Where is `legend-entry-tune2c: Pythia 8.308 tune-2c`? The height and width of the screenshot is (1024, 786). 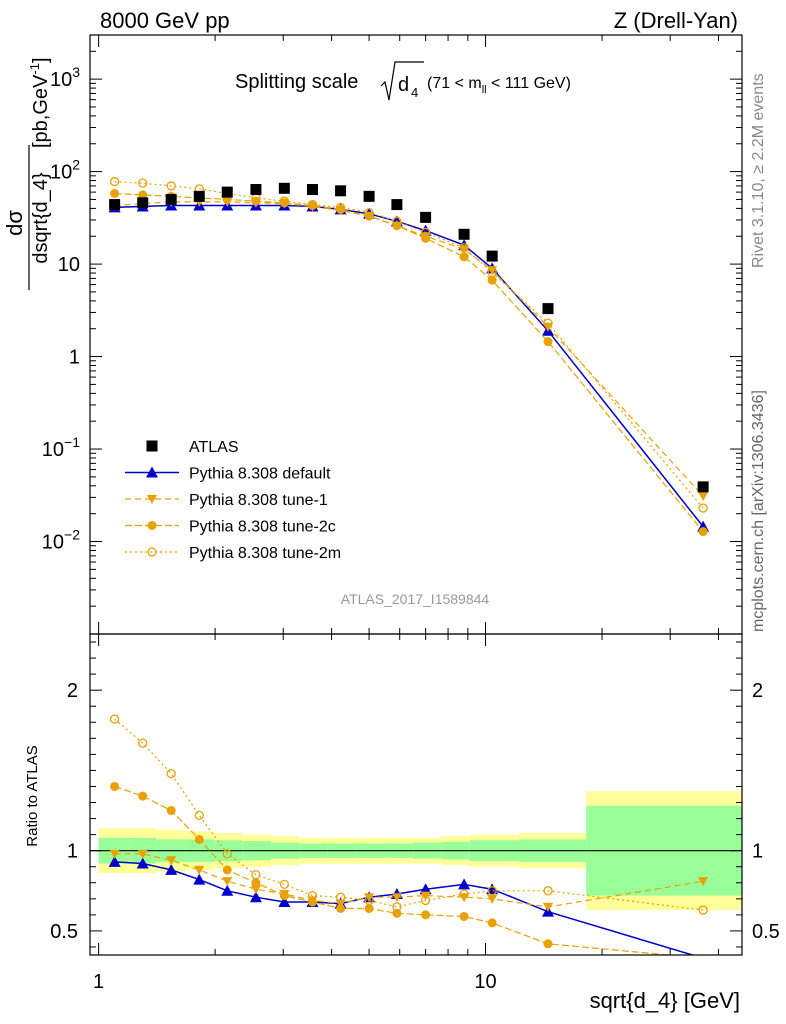
legend-entry-tune2c: Pythia 8.308 tune-2c is located at coordinates (230, 527).